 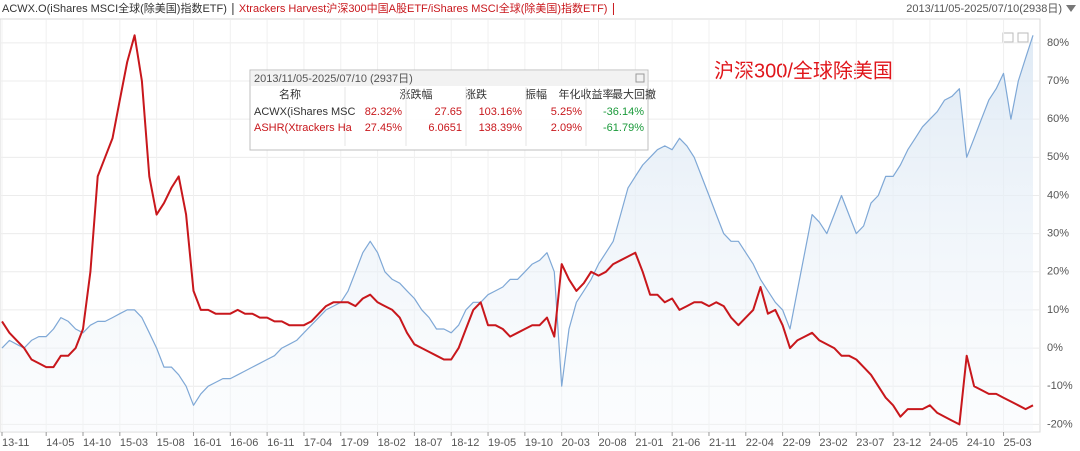 What do you see at coordinates (318, 443) in the screenshot?
I see `x-tick-label: 17-04` at bounding box center [318, 443].